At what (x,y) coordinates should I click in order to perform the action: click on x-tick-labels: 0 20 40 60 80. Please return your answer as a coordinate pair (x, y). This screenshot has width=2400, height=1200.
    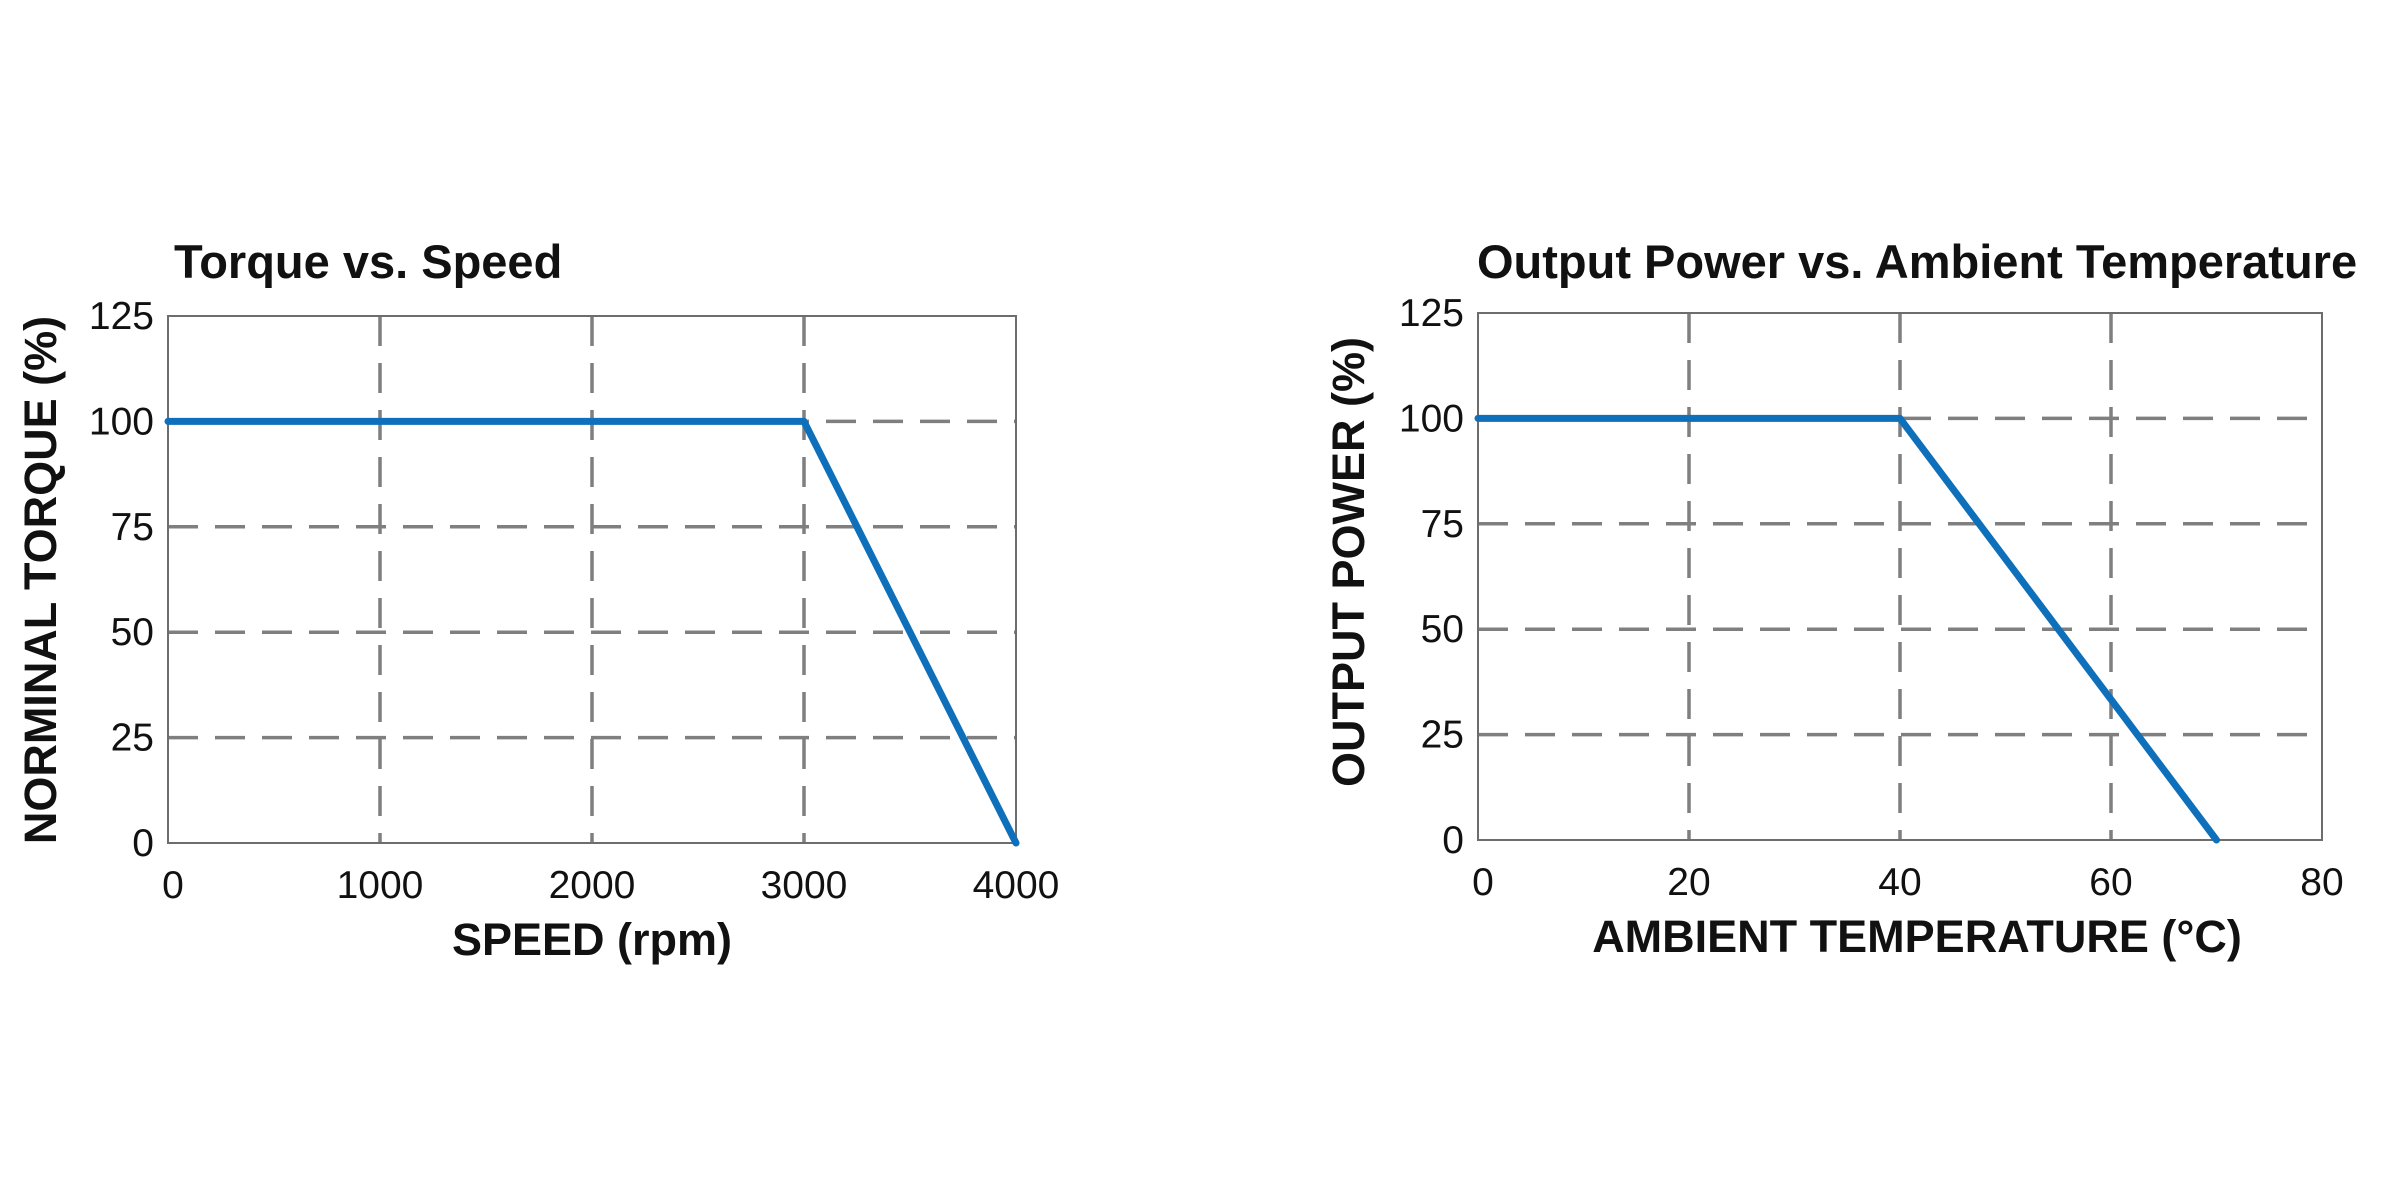
    Looking at the image, I should click on (1908, 882).